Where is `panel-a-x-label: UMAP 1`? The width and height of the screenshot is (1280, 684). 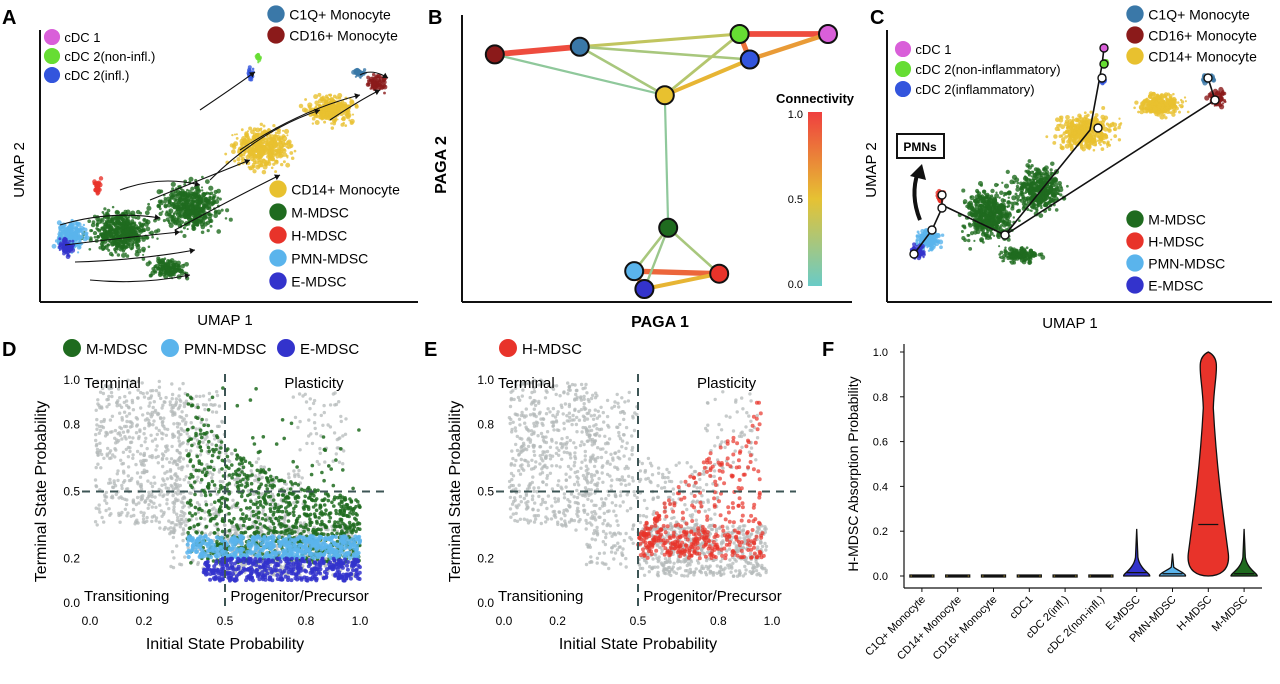
panel-a-x-label: UMAP 1 is located at coordinates (225, 320).